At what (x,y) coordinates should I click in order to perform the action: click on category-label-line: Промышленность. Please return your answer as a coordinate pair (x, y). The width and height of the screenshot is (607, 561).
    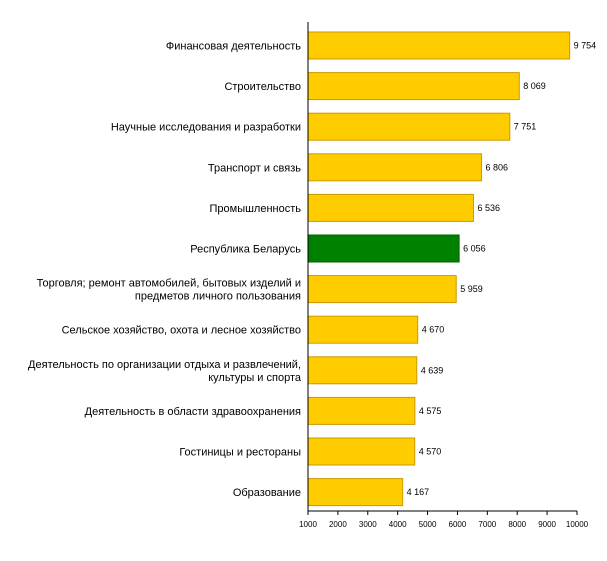
    Looking at the image, I should click on (255, 209).